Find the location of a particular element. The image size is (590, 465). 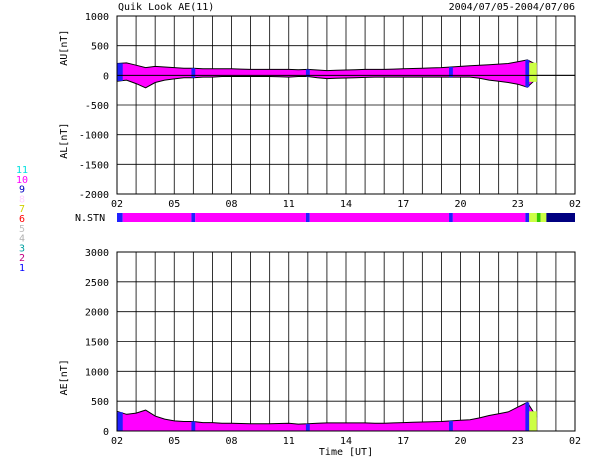

al-line is located at coordinates (327, 82).